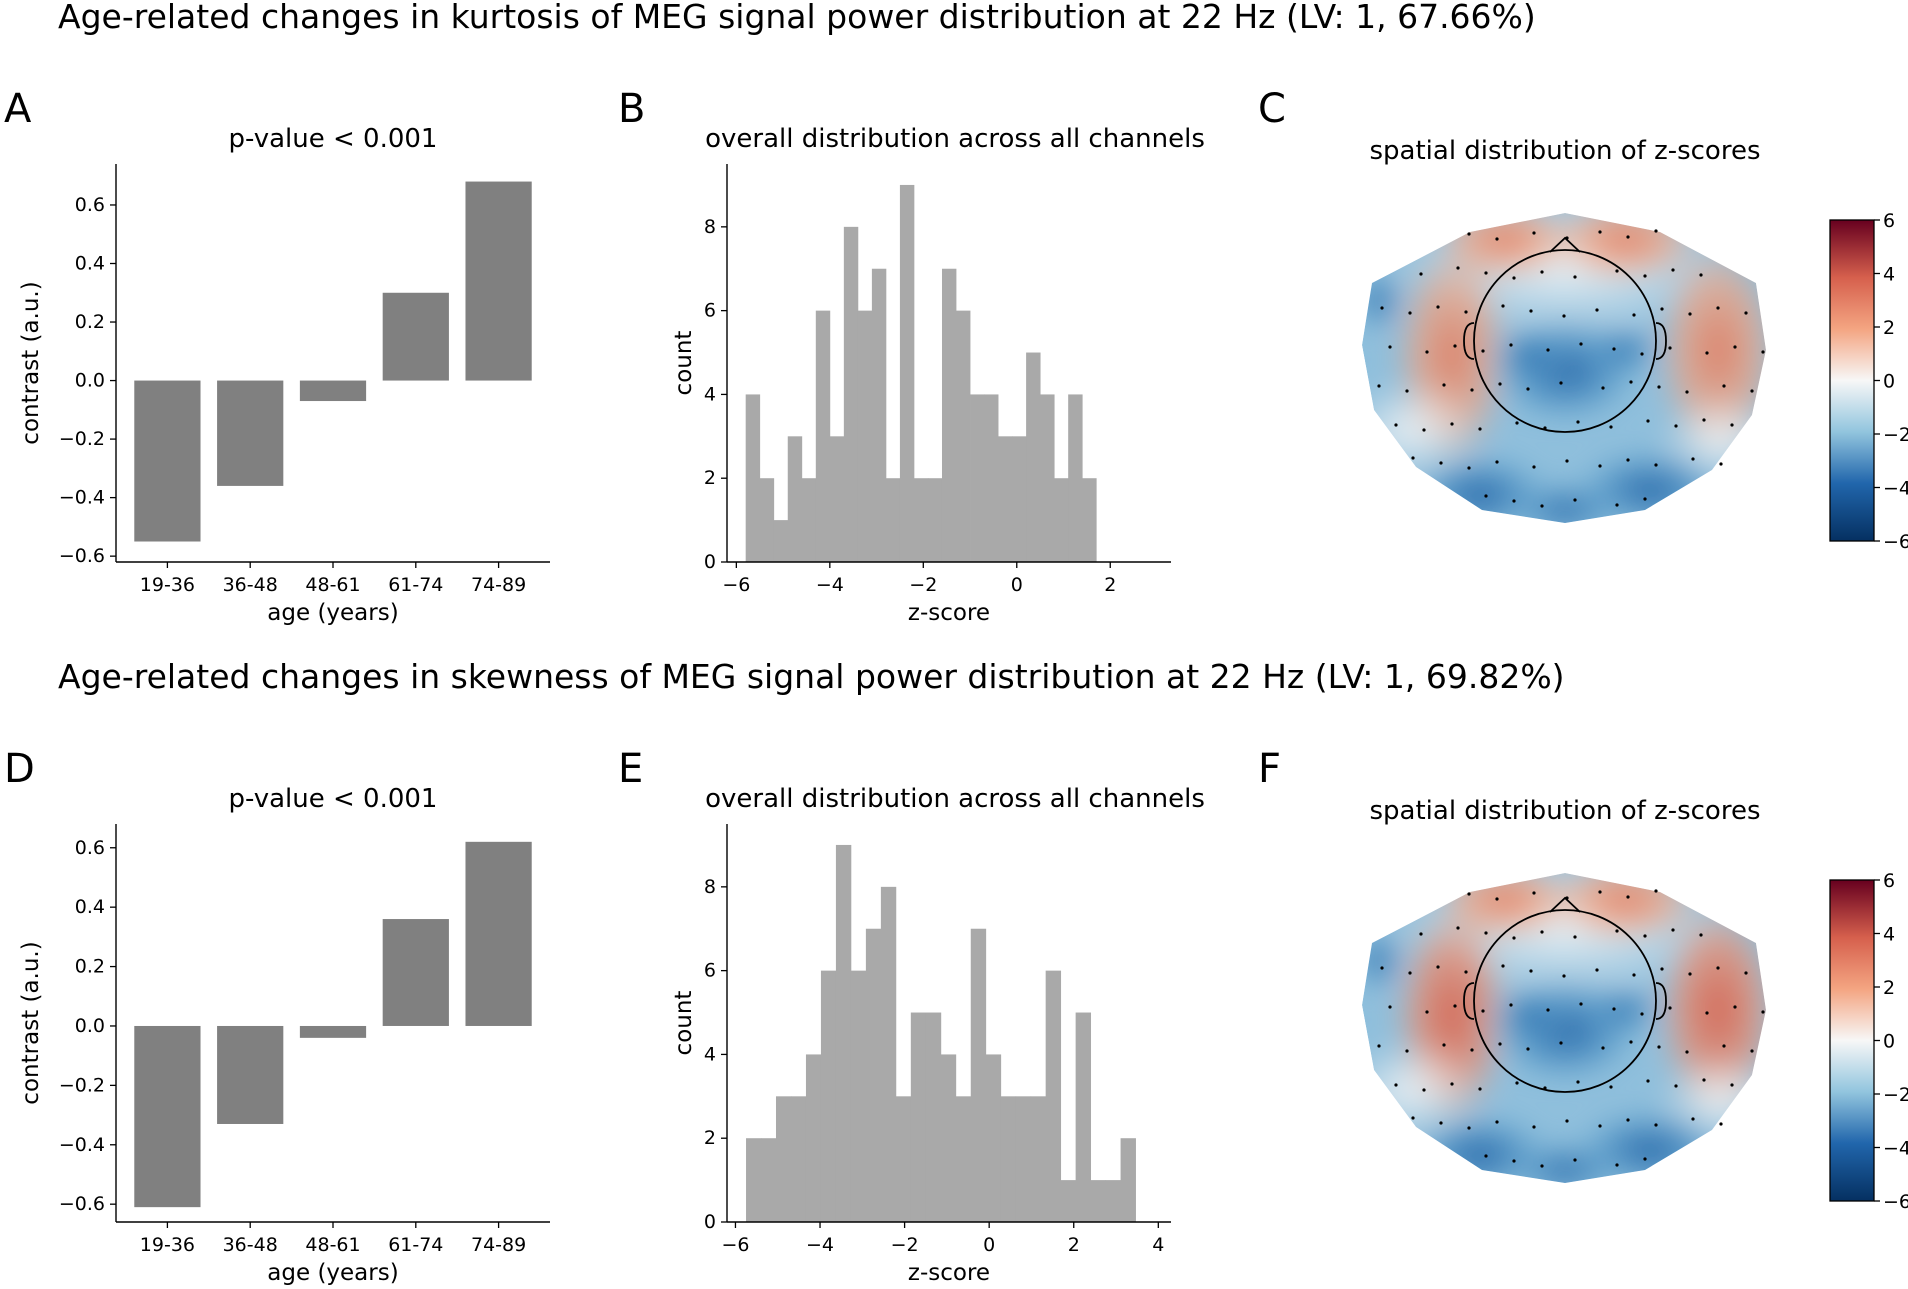  I want to click on colorbar-tick-label: −6, so click(1895, 542).